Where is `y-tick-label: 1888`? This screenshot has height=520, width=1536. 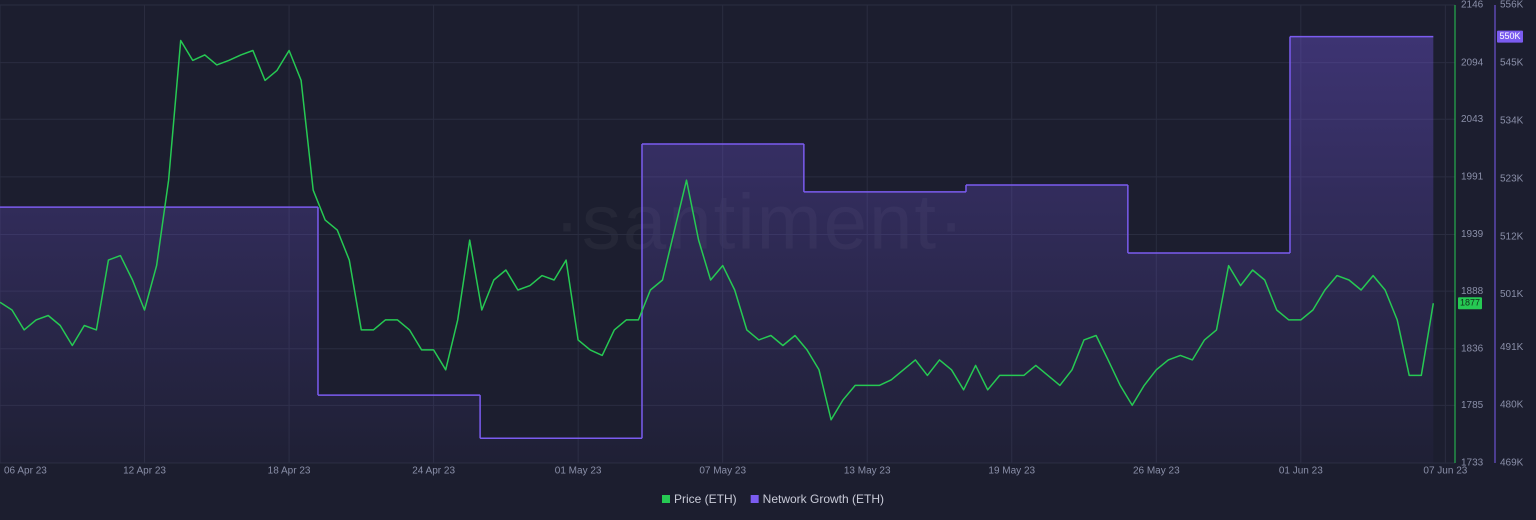
y-tick-label: 1888 is located at coordinates (1472, 291).